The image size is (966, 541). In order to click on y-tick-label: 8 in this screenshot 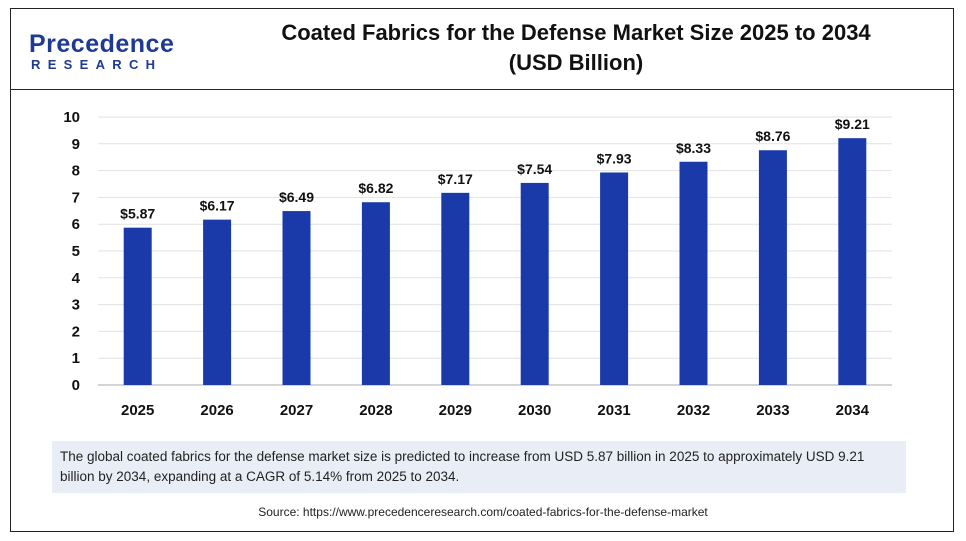, I will do `click(76, 171)`.